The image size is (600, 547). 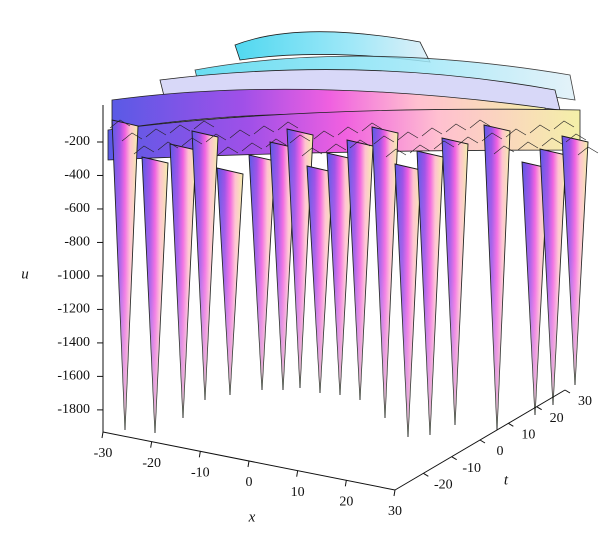 What do you see at coordinates (73, 275) in the screenshot?
I see `z-tick-label: -1000` at bounding box center [73, 275].